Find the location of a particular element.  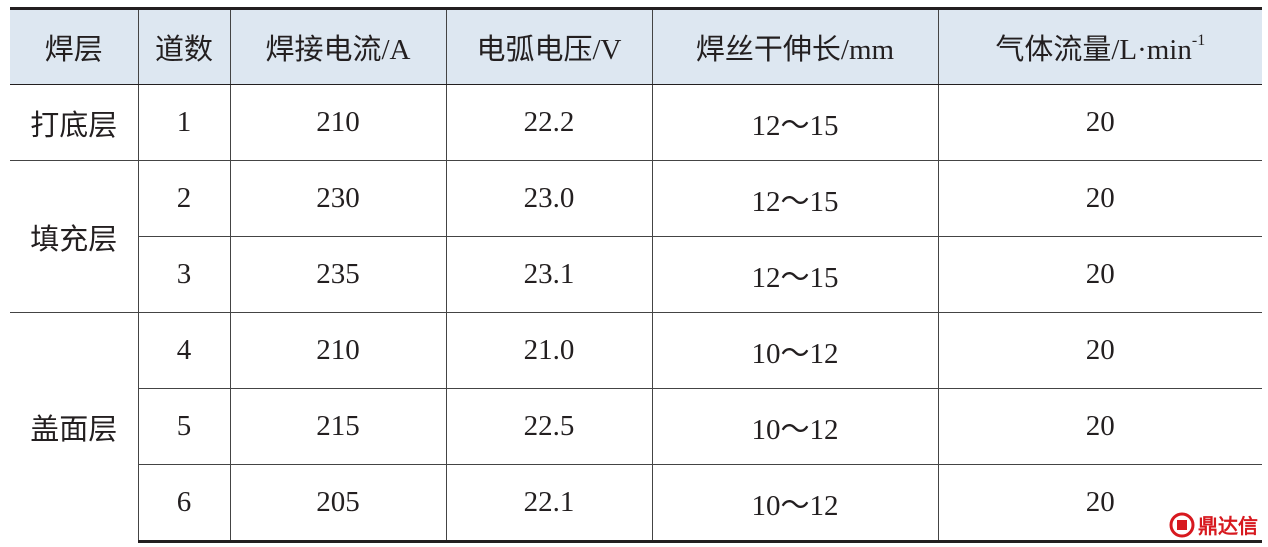

header-text: 焊接电流/A is located at coordinates (338, 50).